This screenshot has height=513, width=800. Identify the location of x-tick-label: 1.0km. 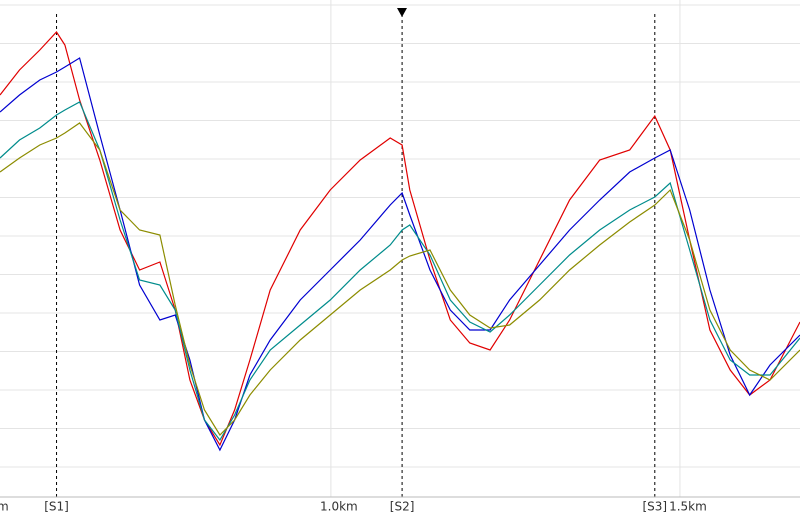
(339, 506).